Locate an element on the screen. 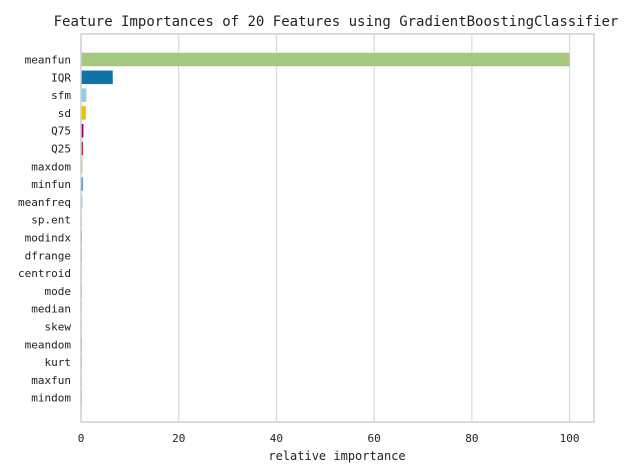 This screenshot has width=640, height=476. y-tick-label: maxfun is located at coordinates (51, 380).